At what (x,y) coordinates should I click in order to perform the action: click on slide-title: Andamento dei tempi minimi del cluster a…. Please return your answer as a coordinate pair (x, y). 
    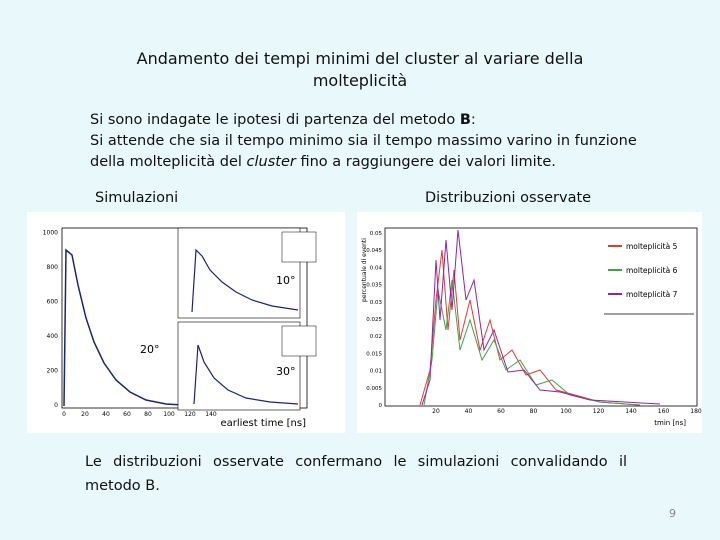
    Looking at the image, I should click on (360, 70).